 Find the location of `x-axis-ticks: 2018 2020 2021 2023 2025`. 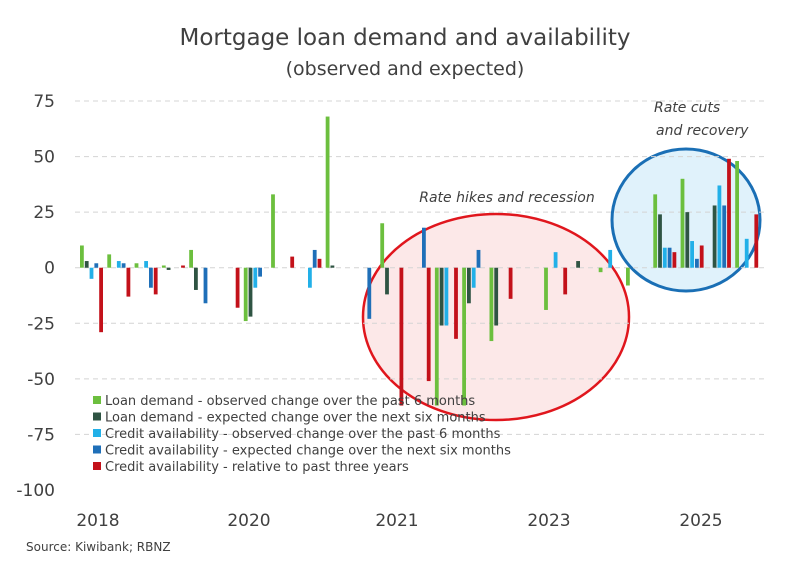

x-axis-ticks: 2018 2020 2021 2023 2025 is located at coordinates (399, 521).